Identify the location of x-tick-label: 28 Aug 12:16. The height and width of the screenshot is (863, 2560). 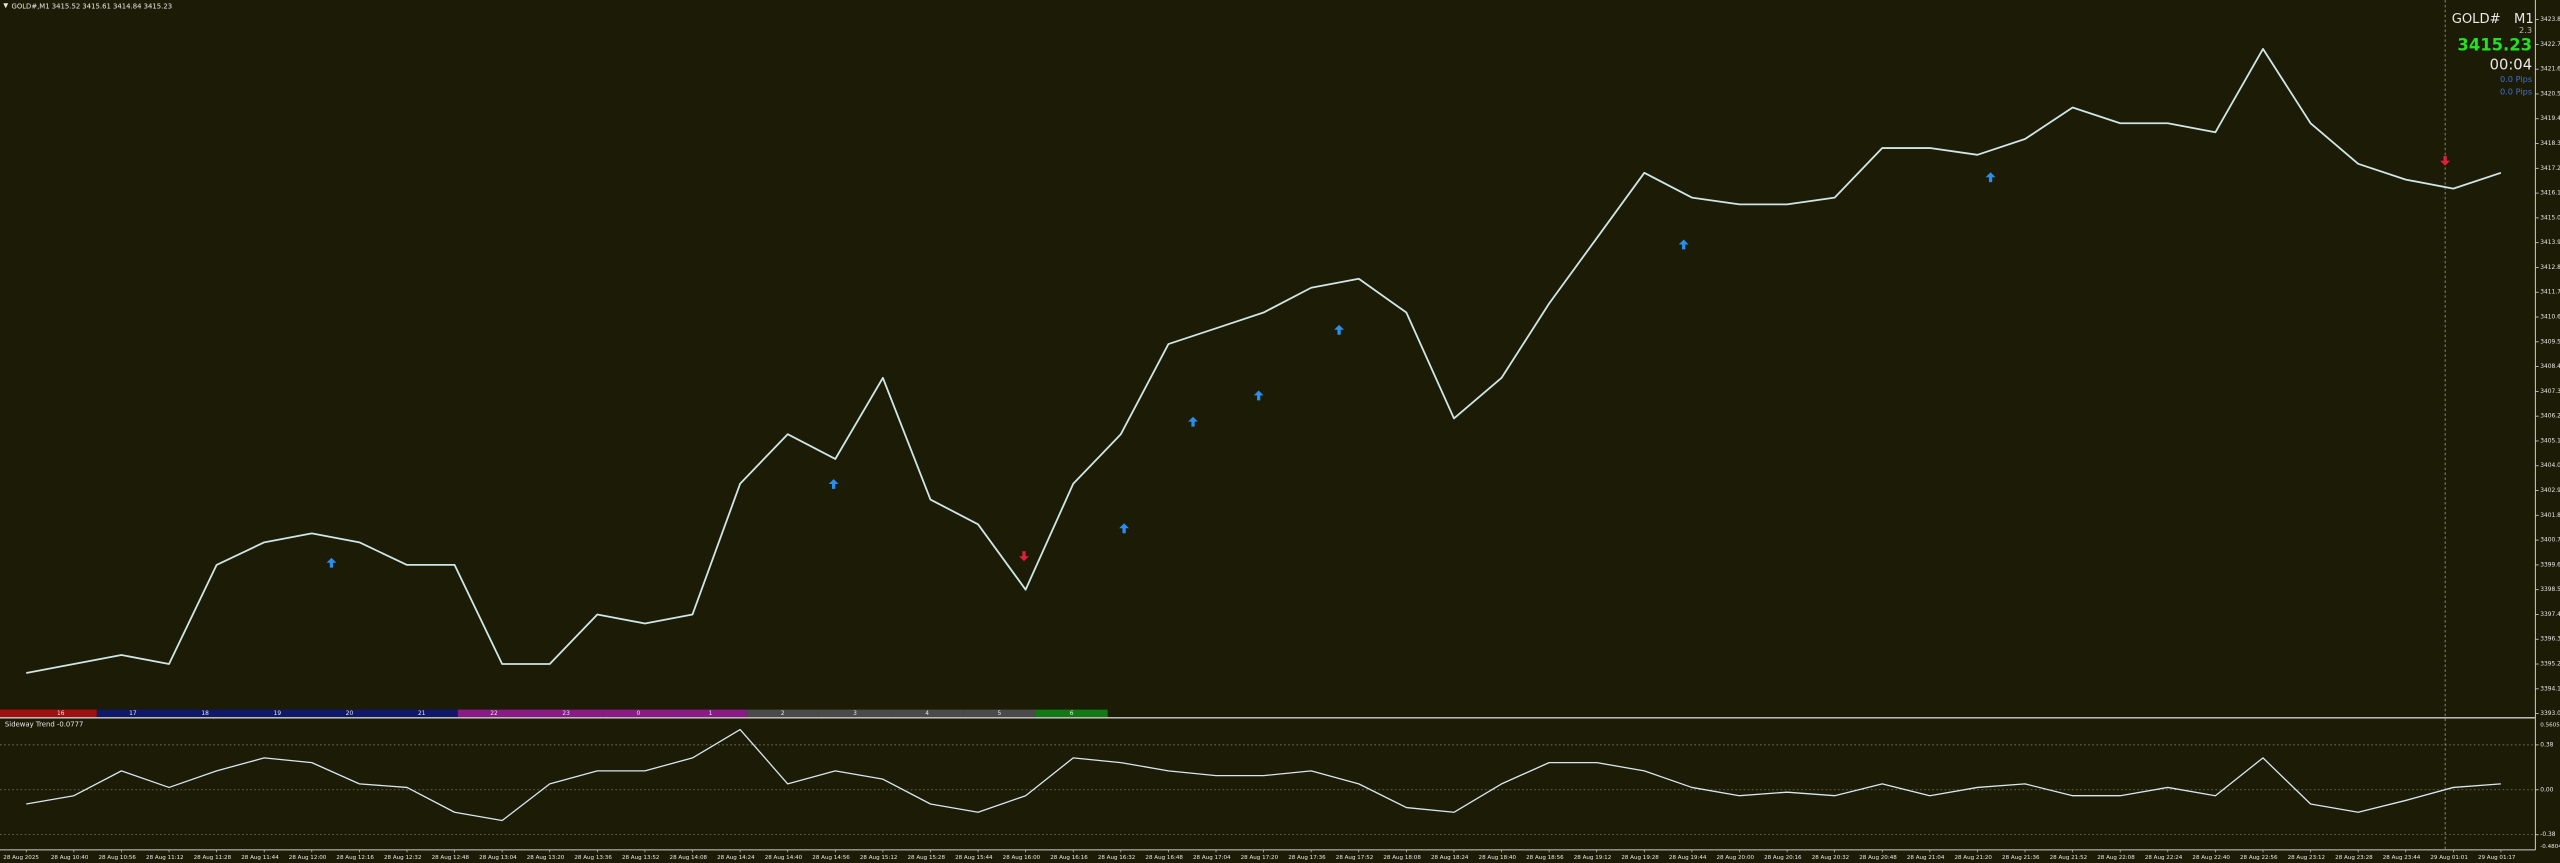
(355, 858).